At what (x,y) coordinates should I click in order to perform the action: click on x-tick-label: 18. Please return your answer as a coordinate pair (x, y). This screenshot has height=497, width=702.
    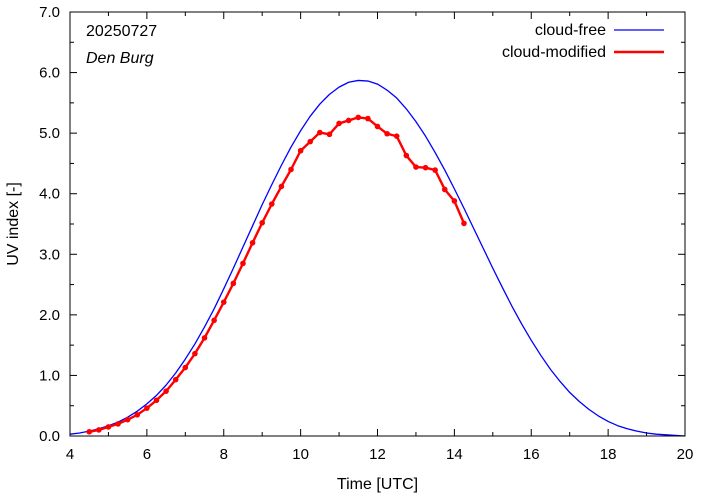
    Looking at the image, I should click on (608, 454).